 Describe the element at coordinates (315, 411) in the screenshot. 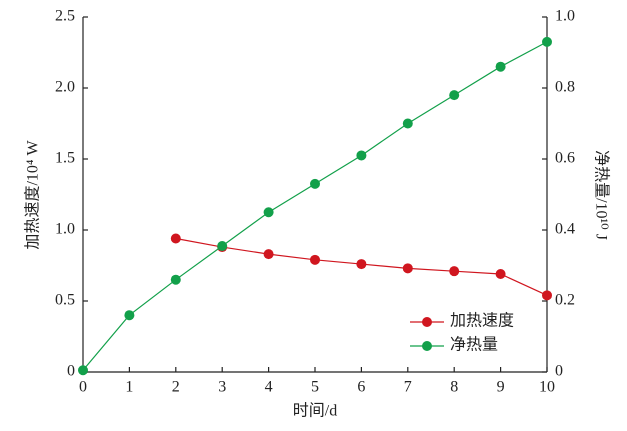

I see `x-axis-label: 时间/d` at that location.